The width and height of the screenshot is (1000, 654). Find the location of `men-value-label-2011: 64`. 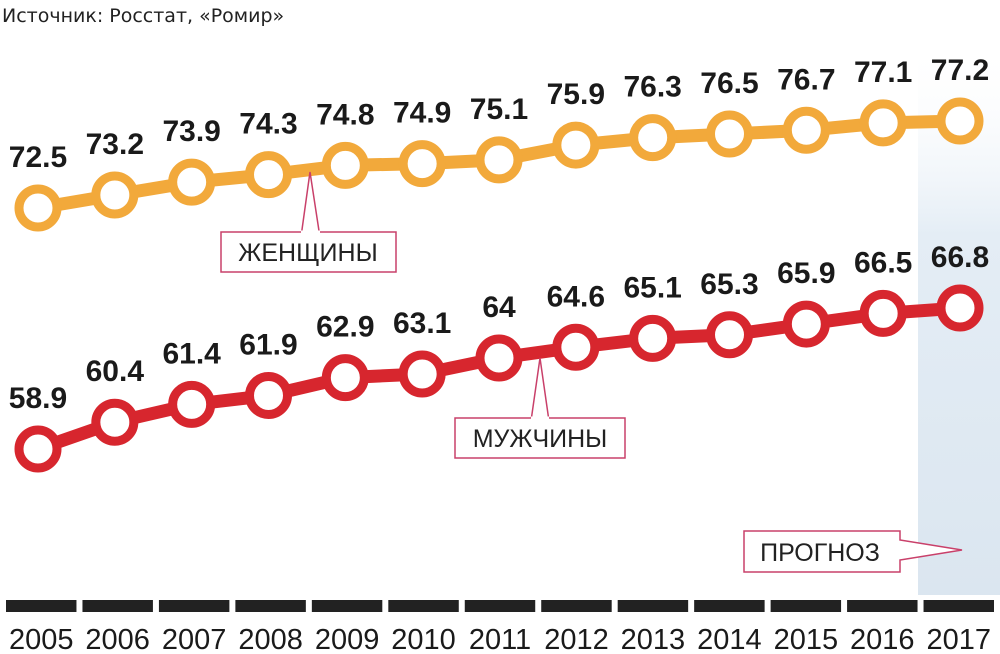

men-value-label-2011: 64 is located at coordinates (499, 307).